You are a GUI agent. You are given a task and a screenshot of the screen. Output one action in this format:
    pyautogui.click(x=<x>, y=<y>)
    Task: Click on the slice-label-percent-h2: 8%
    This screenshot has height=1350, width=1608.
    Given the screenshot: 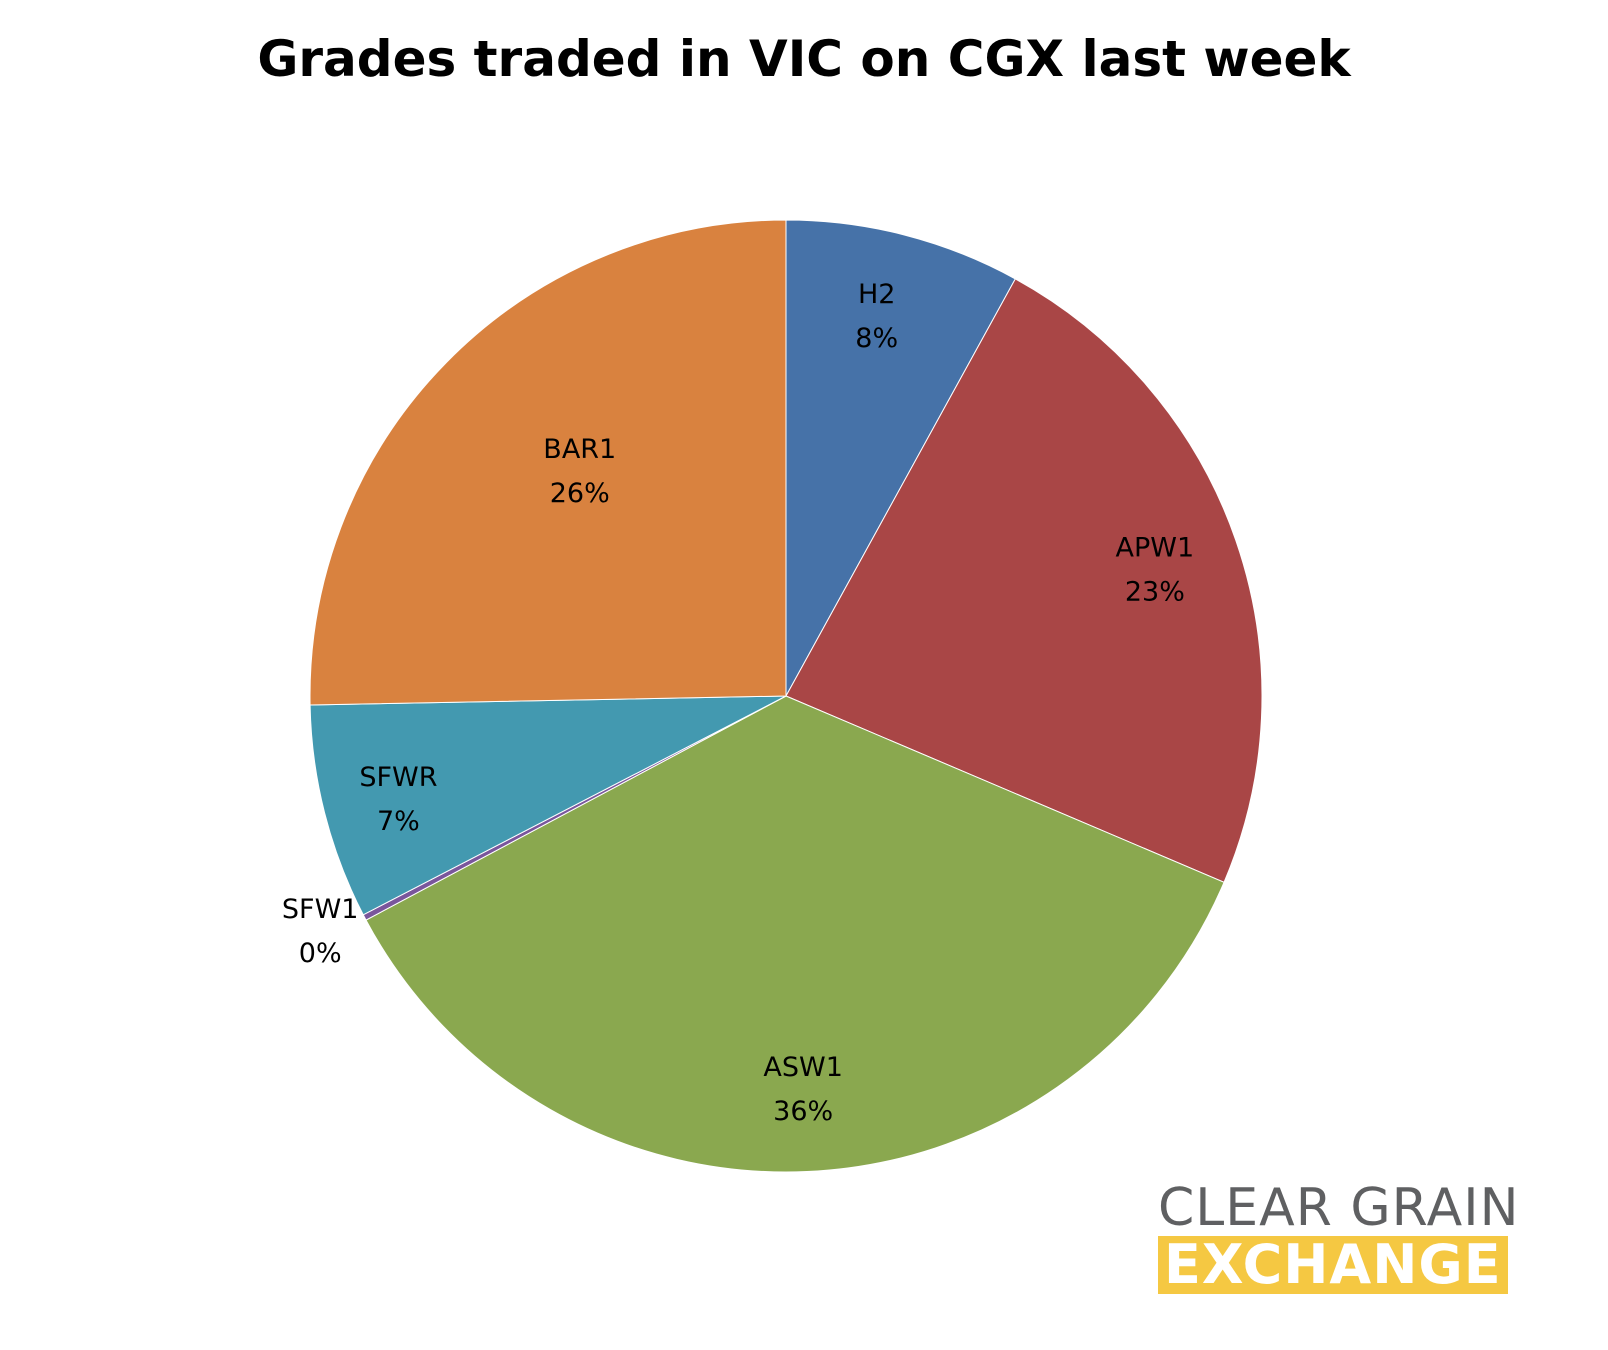 What is the action you would take?
    pyautogui.click(x=876, y=338)
    